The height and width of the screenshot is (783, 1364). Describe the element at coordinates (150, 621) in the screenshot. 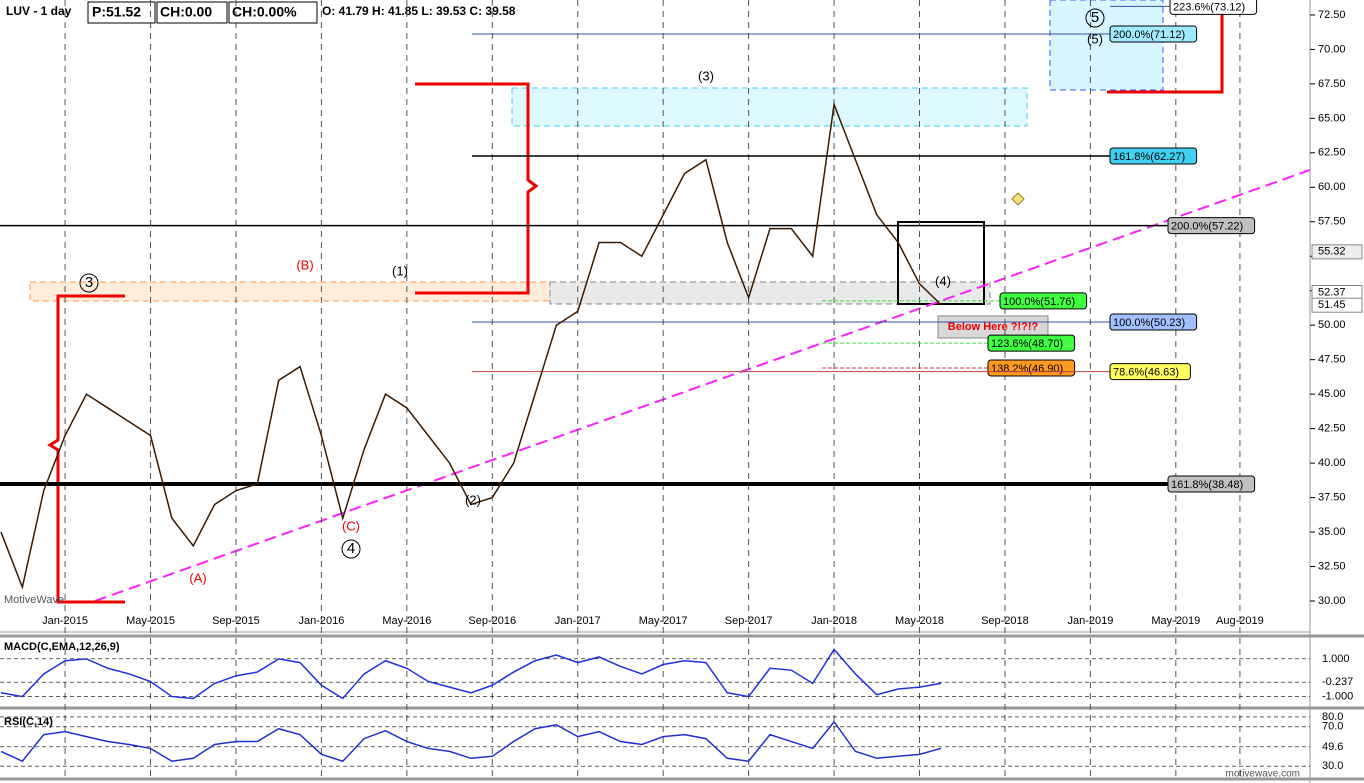

I see `x-tick-label: May-2015` at that location.